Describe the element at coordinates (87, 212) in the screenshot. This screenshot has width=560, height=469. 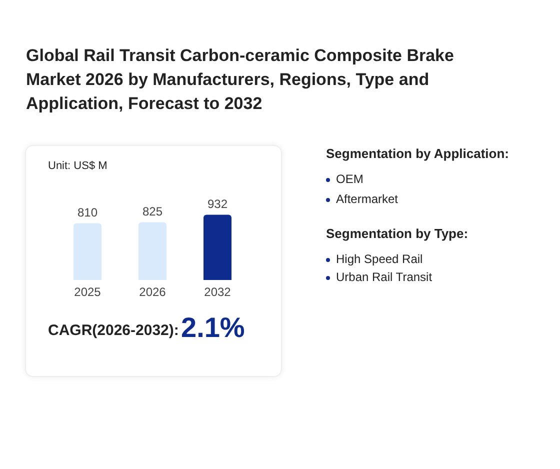
I see `data-label: 810` at that location.